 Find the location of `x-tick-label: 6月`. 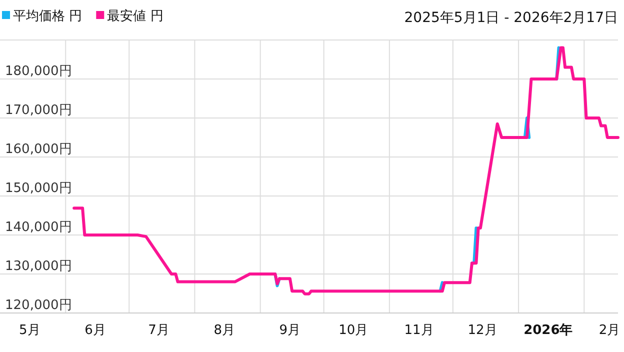

x-tick-label: 6月 is located at coordinates (95, 330).